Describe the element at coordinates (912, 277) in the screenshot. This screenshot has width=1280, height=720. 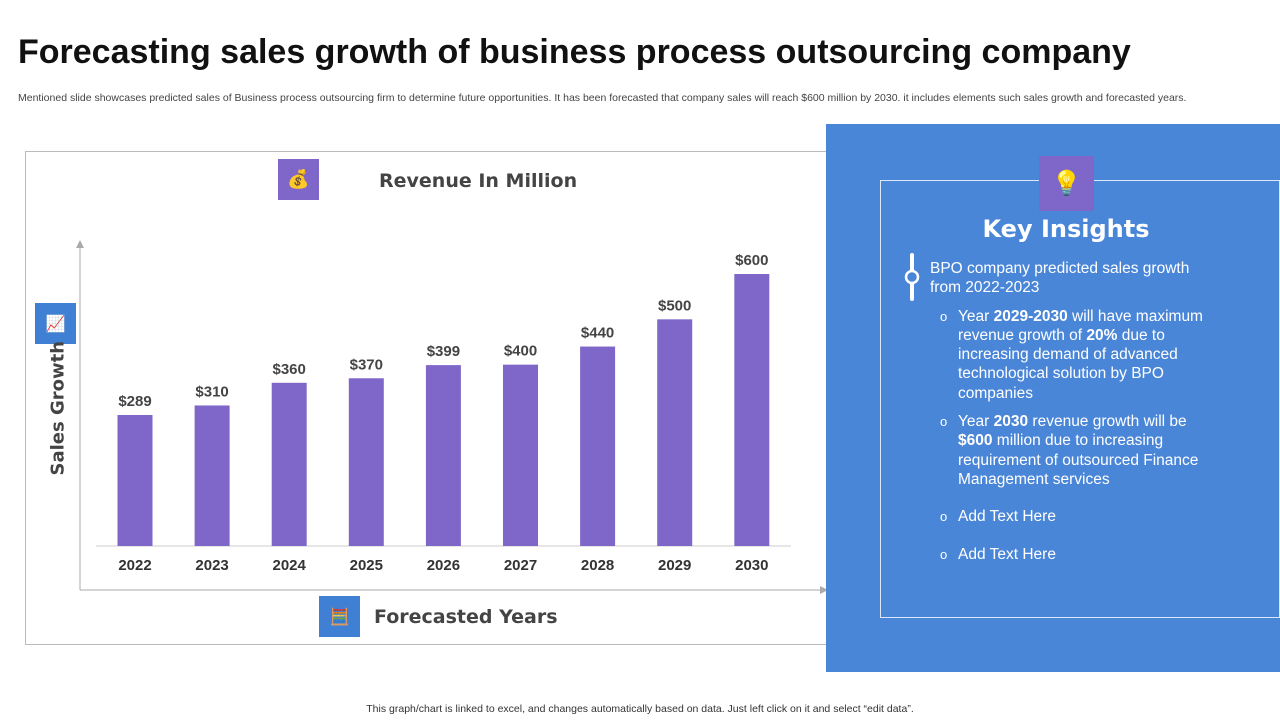
I see `slider-icon` at that location.